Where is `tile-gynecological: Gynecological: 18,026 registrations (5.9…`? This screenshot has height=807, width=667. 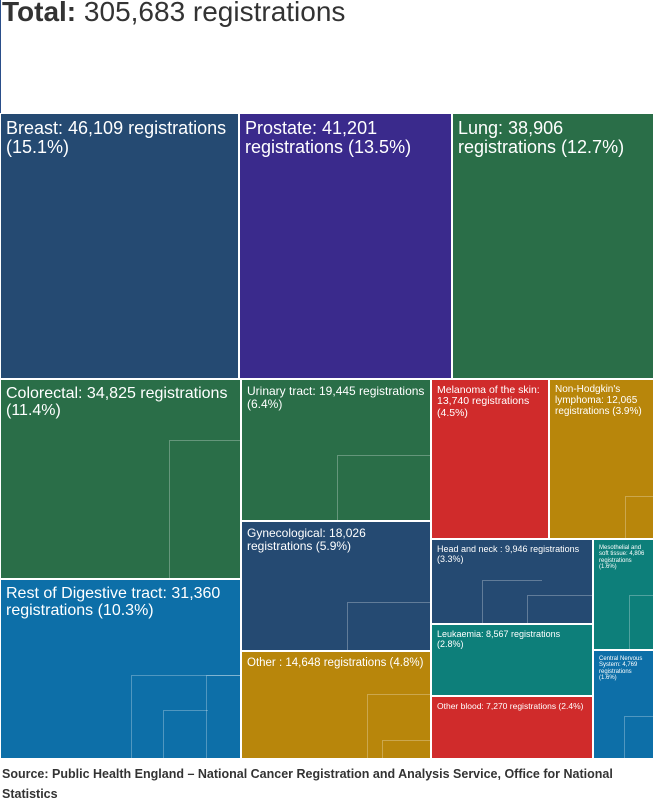 tile-gynecological: Gynecological: 18,026 registrations (5.9… is located at coordinates (336, 586).